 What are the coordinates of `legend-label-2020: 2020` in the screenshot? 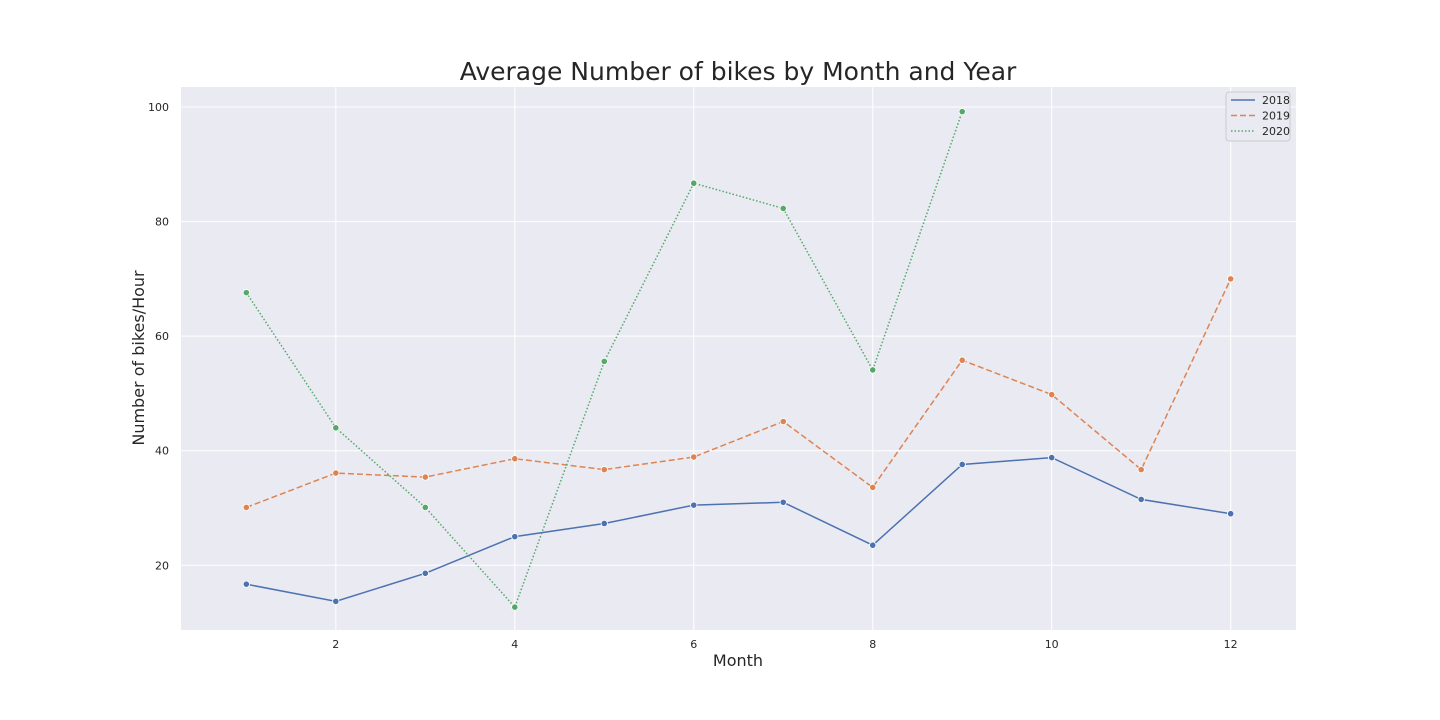 It's located at (1276, 131).